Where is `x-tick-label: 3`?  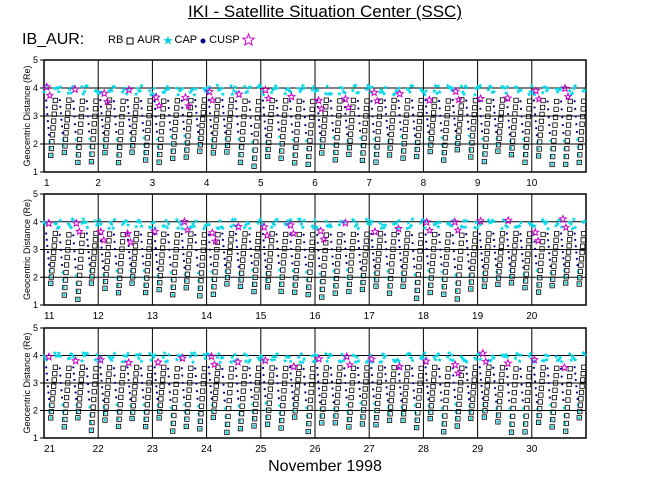 x-tick-label: 3 is located at coordinates (153, 183).